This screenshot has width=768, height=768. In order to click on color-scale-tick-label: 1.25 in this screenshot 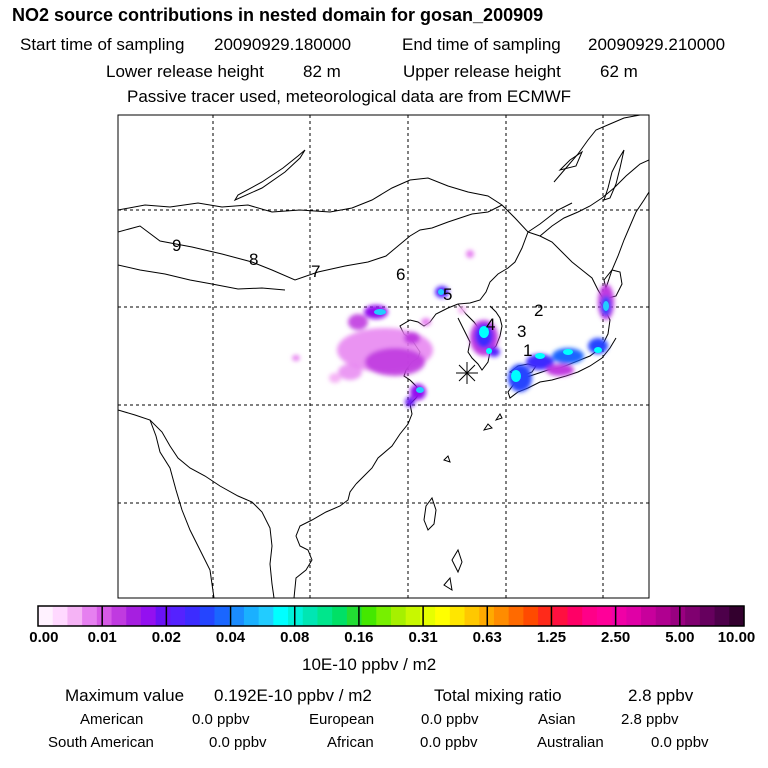, I will do `click(551, 637)`.